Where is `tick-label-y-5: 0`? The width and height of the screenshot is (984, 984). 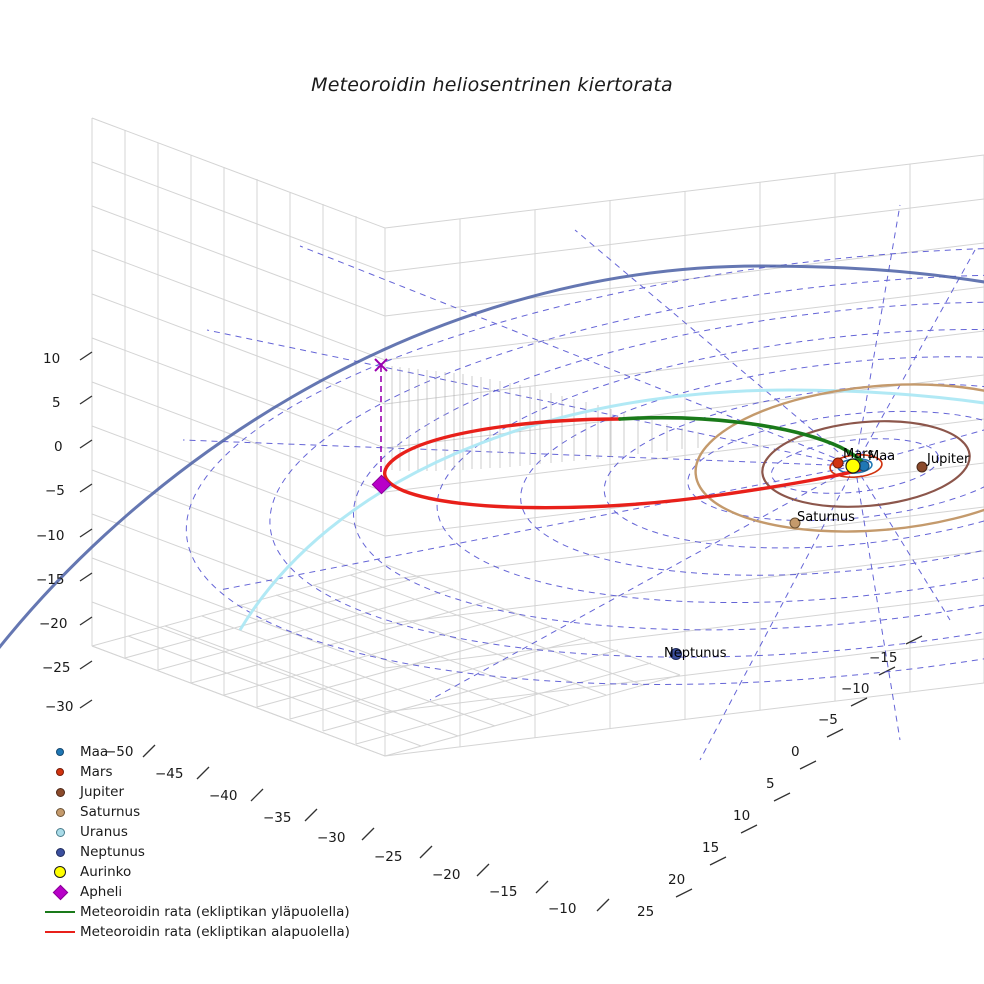 tick-label-y-5: 0 is located at coordinates (795, 752).